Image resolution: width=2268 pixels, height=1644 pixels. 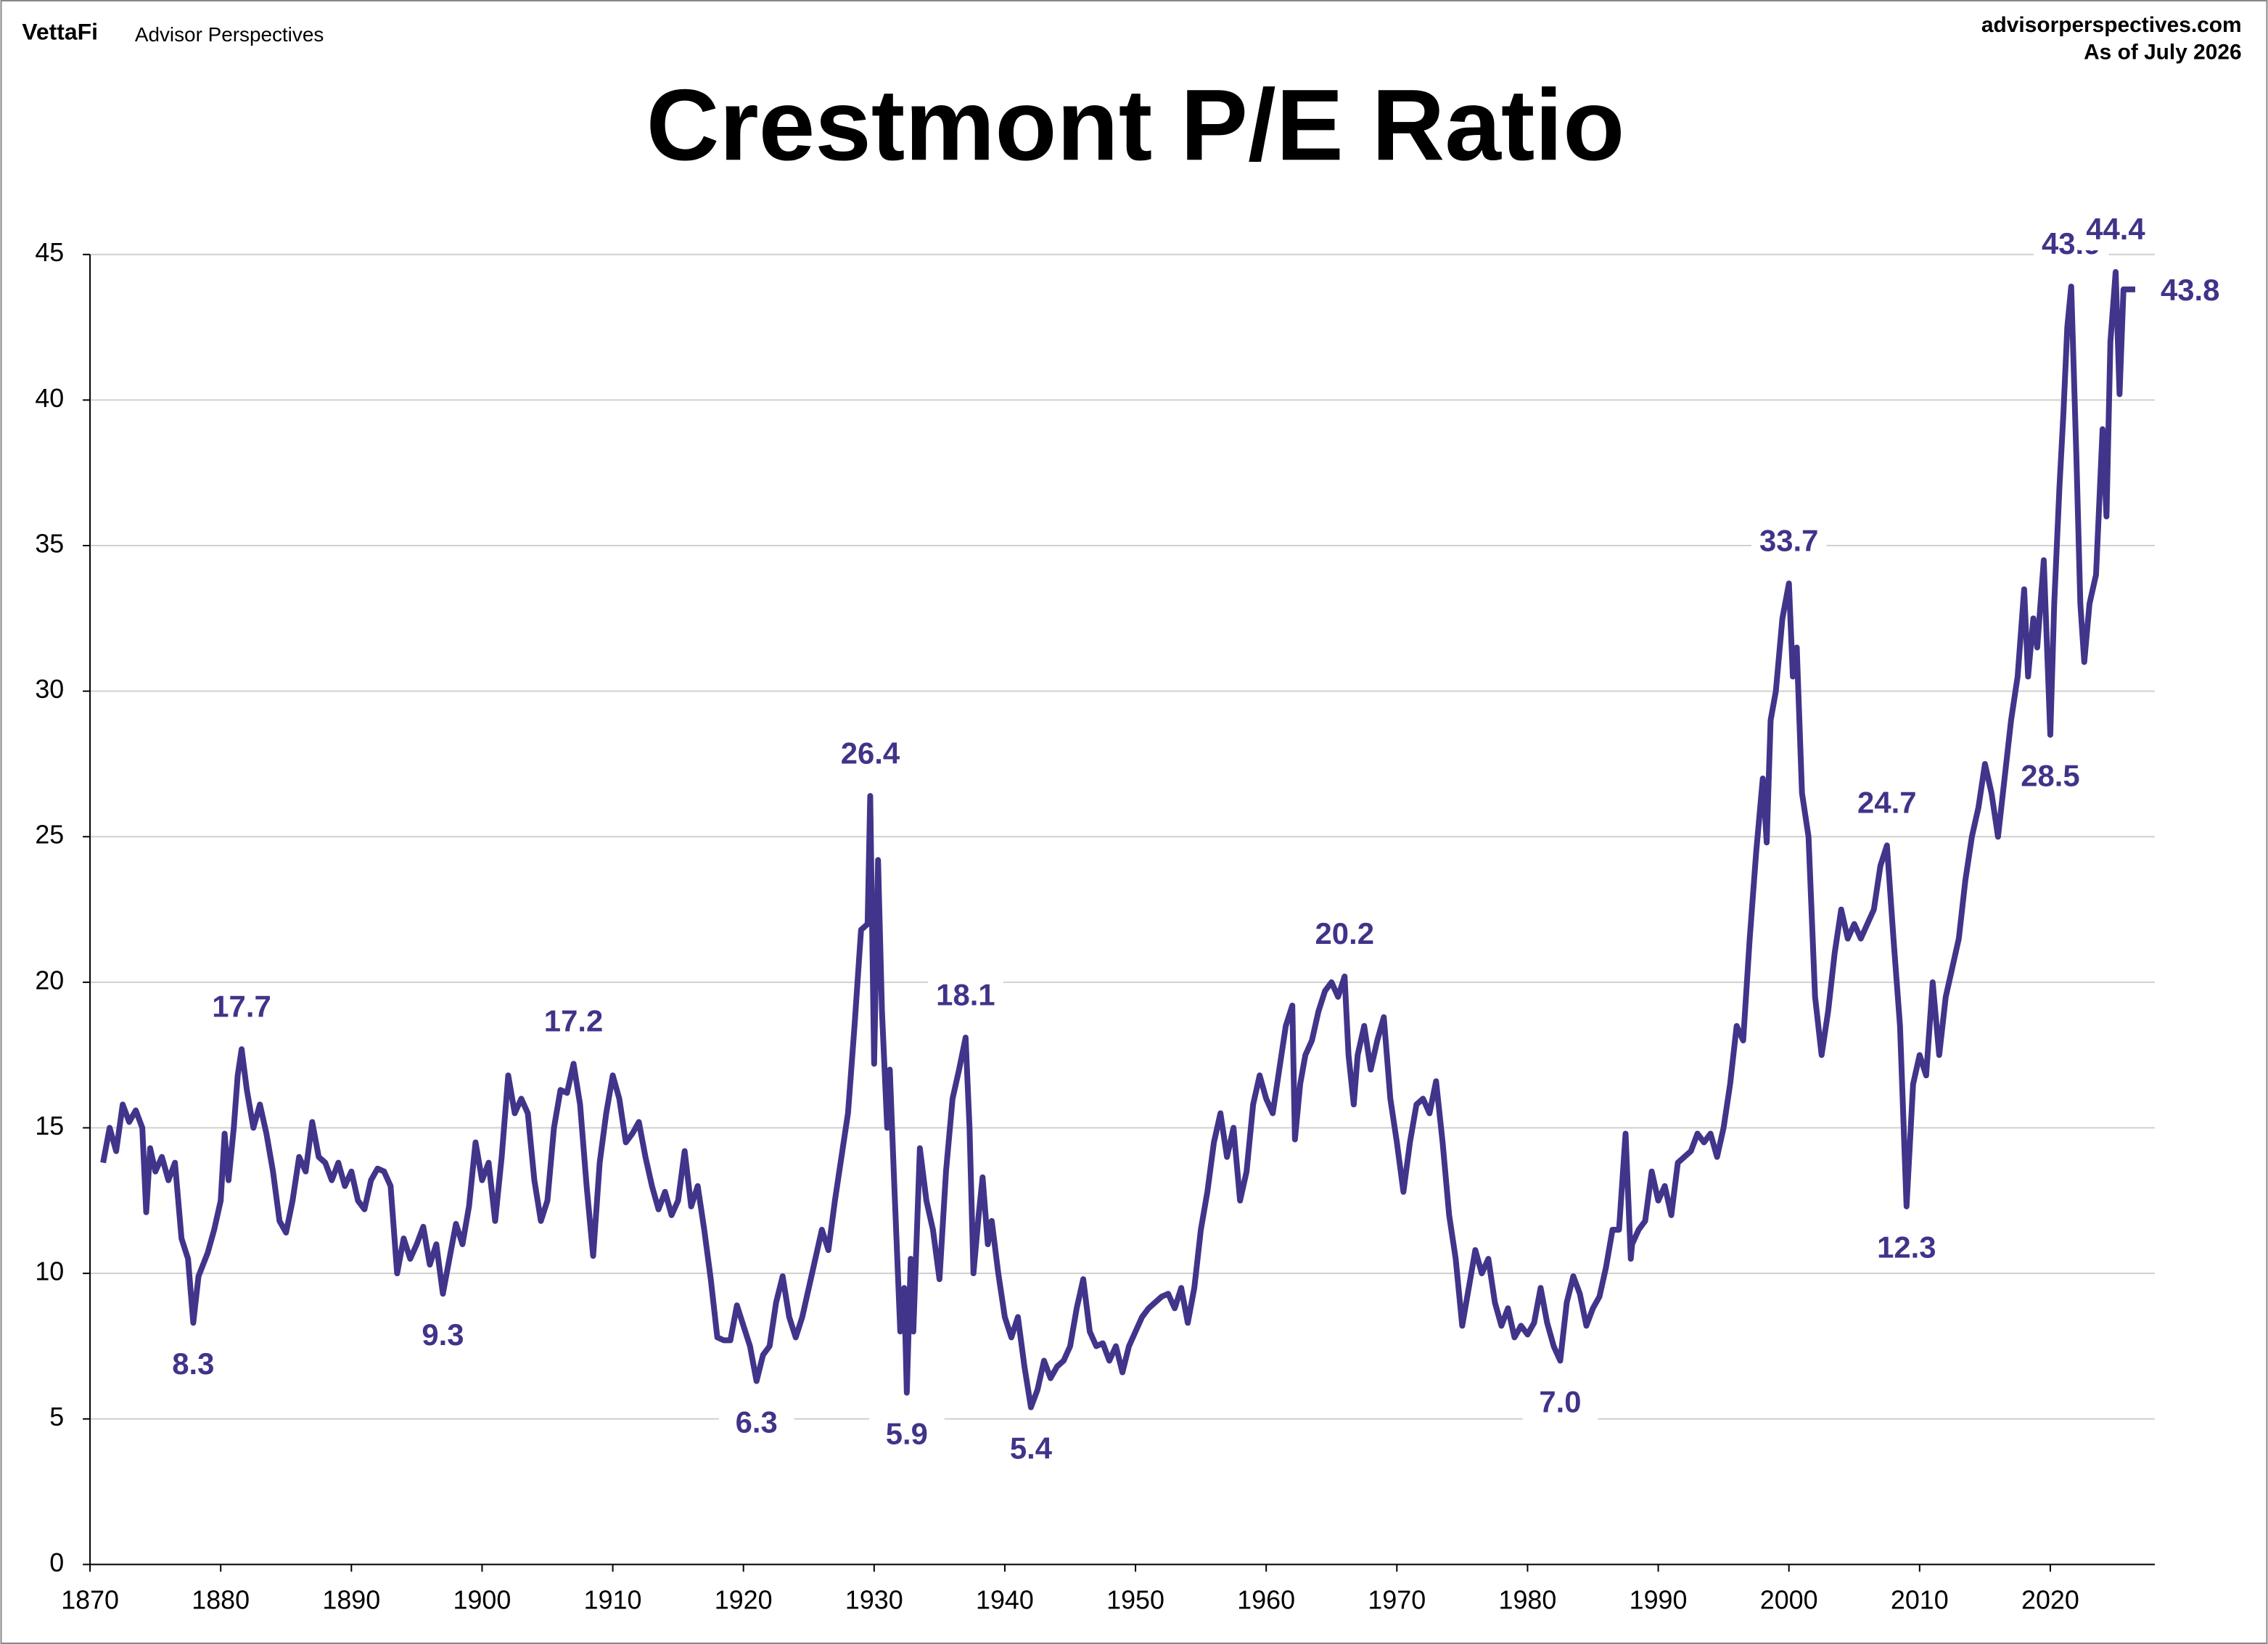 I want to click on annotation: 8.3, so click(x=193, y=1364).